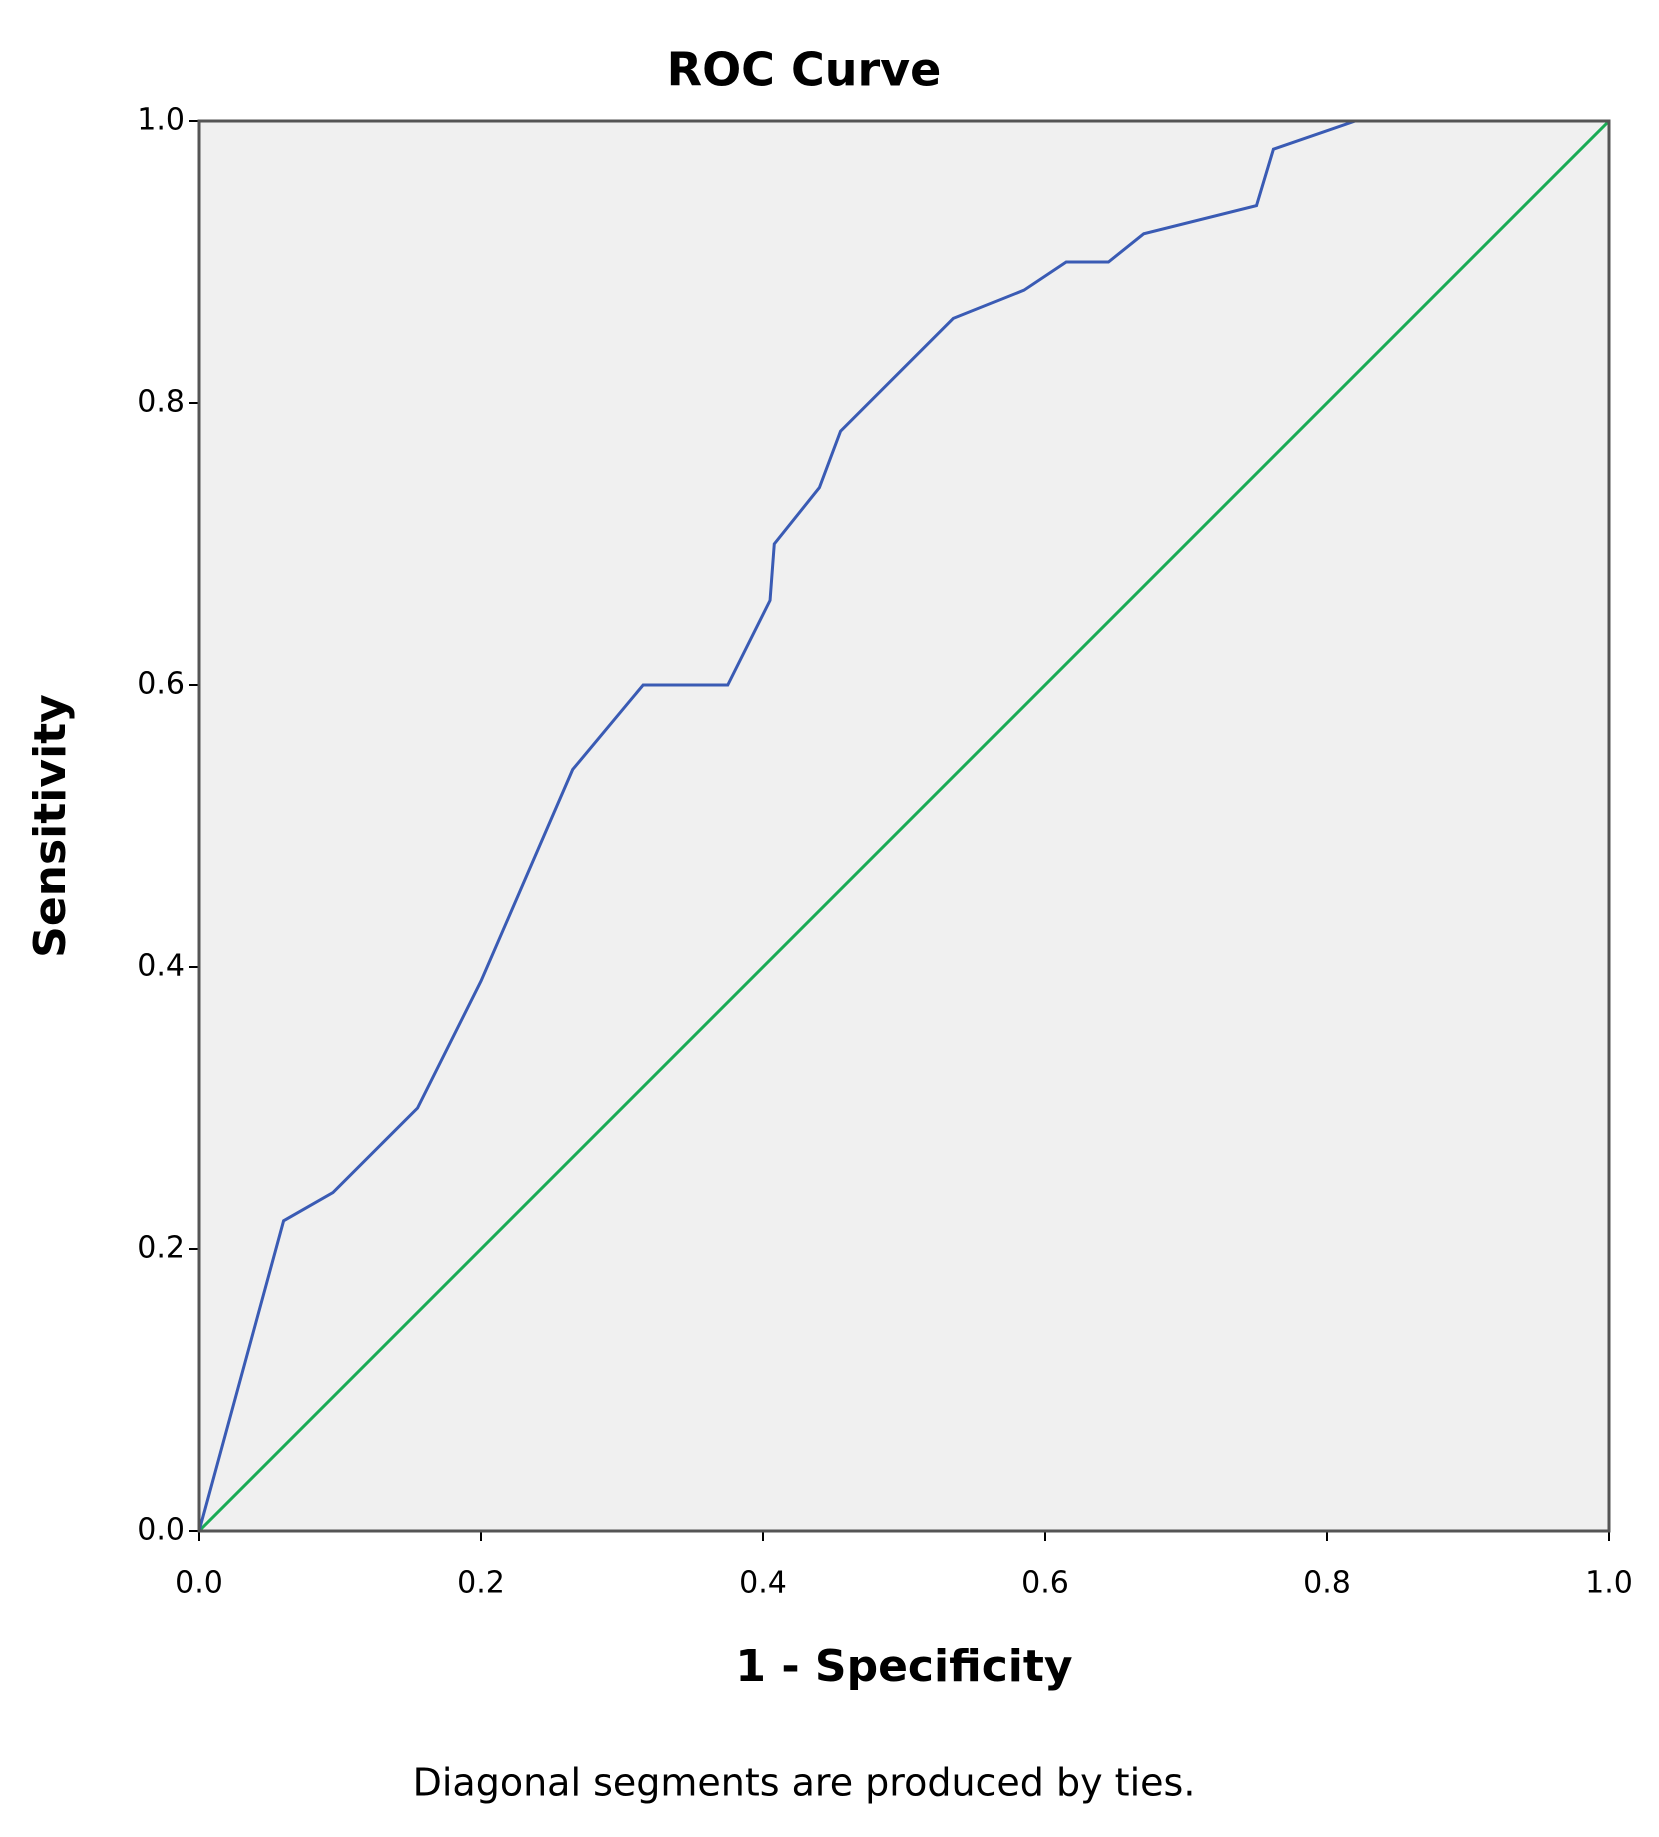 The image size is (1659, 1837). Describe the element at coordinates (161, 966) in the screenshot. I see `y-tick-label: 0.4` at that location.